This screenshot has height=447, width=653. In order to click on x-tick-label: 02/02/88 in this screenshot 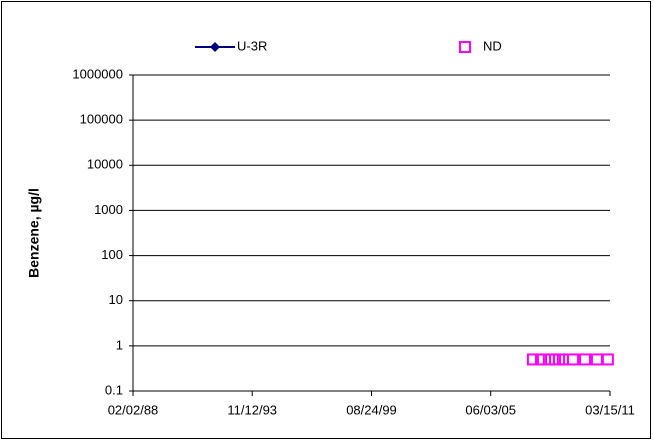, I will do `click(133, 409)`.